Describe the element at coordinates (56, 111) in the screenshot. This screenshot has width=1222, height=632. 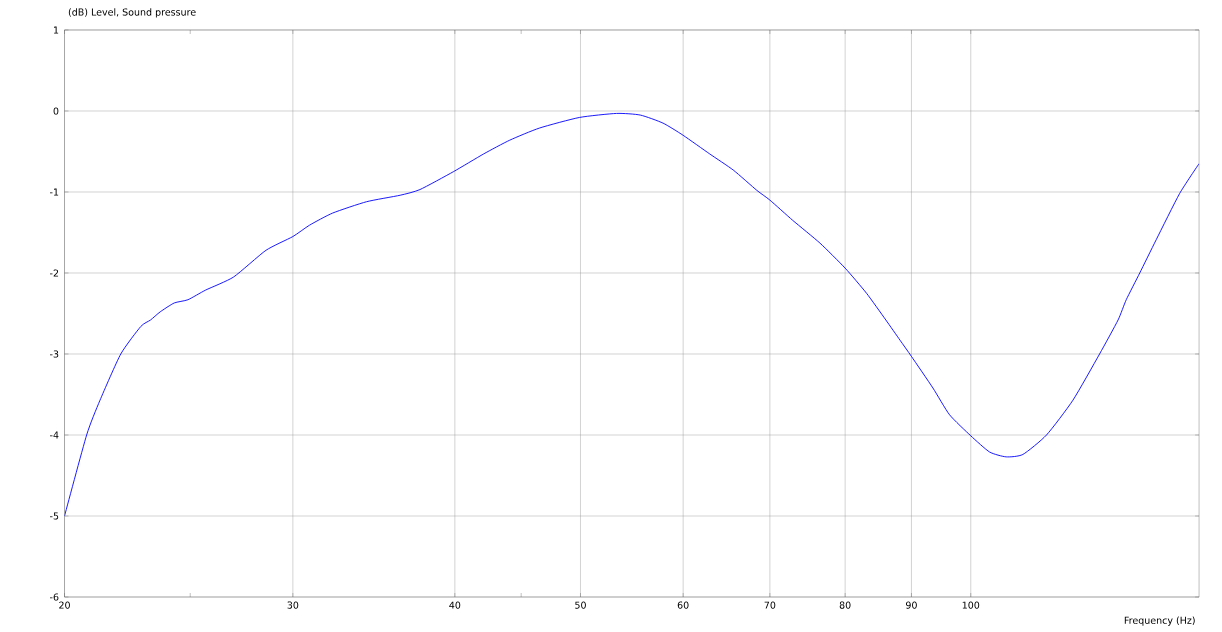
I see `y-tick-label: 0` at that location.